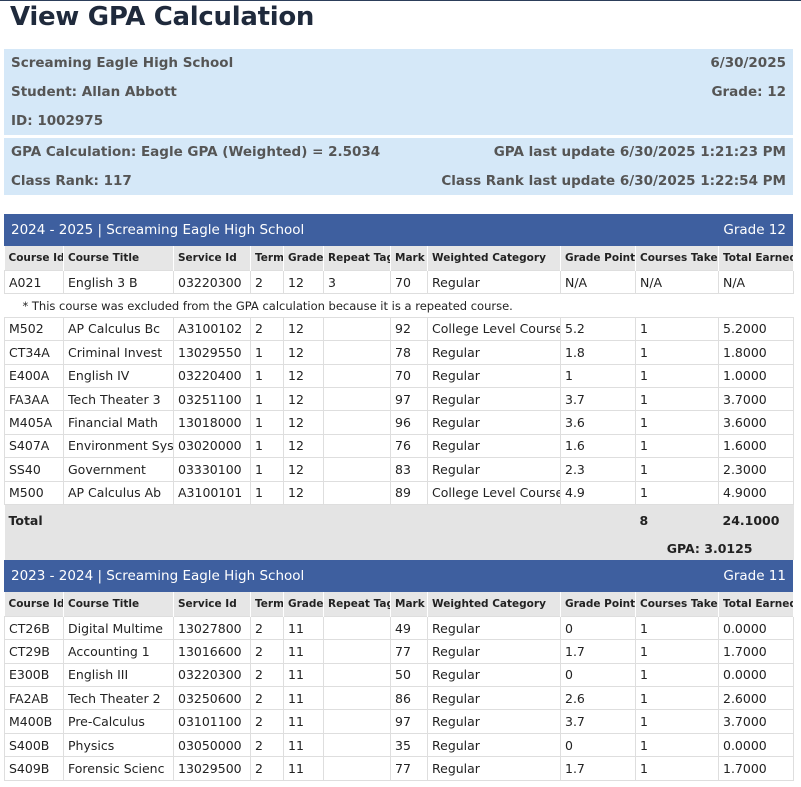 The image size is (801, 787). Describe the element at coordinates (34, 375) in the screenshot. I see `cell: E400A` at that location.